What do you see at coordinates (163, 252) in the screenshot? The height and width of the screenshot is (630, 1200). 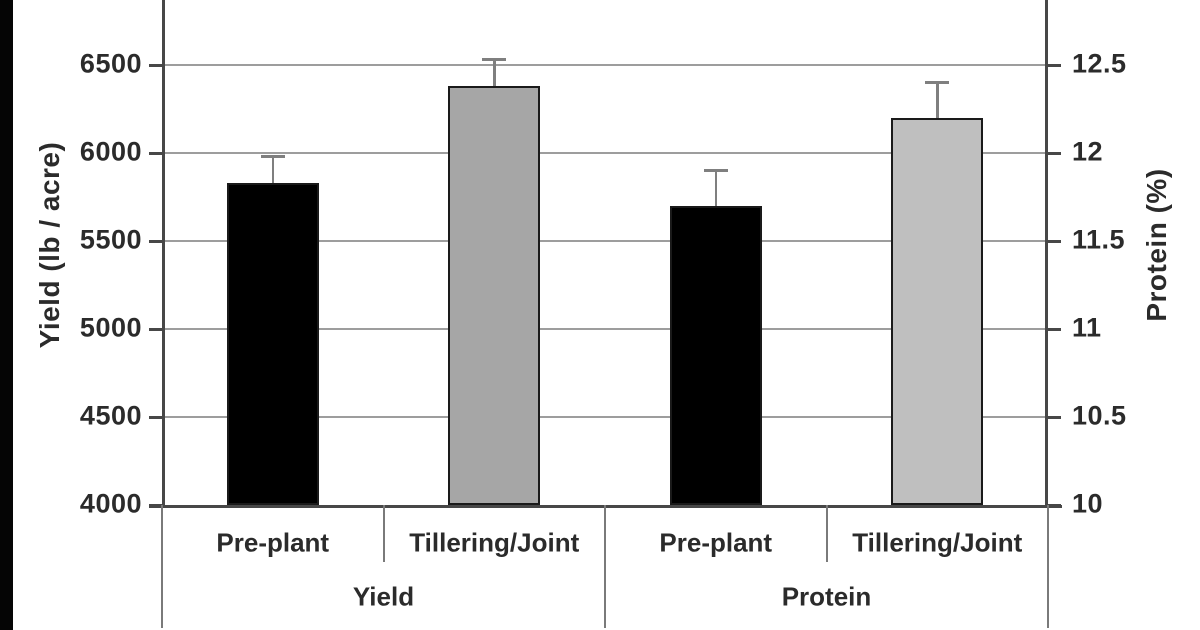 I see `left-axis-line` at bounding box center [163, 252].